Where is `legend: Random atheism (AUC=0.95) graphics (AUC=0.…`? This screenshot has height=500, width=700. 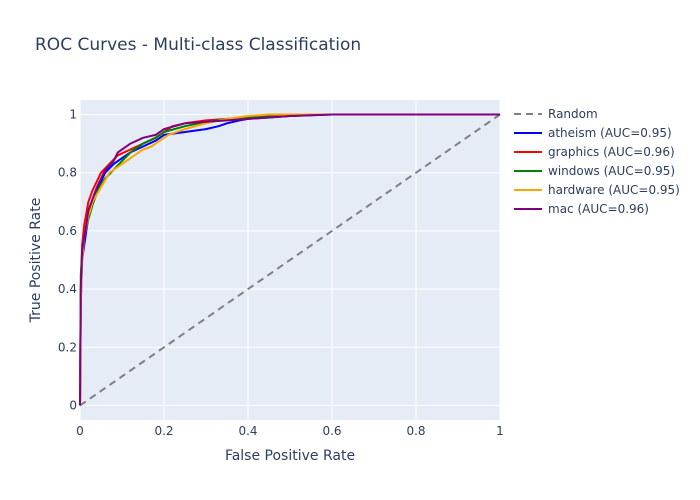 legend: Random atheism (AUC=0.95) graphics (AUC=0.… is located at coordinates (597, 161).